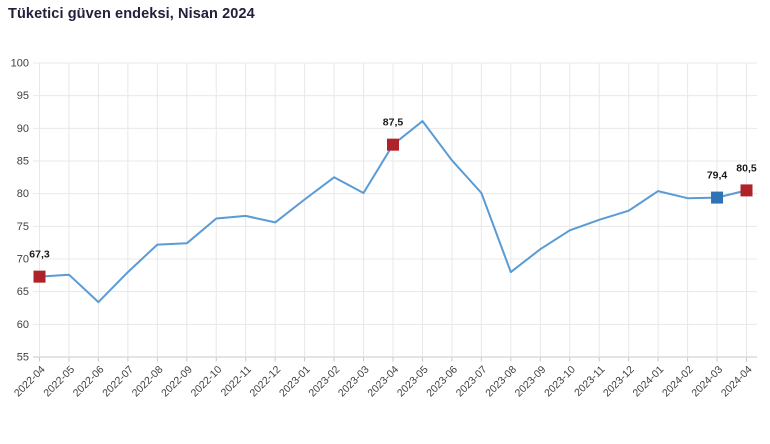  I want to click on x-tick-label: 2023-04, so click(383, 382).